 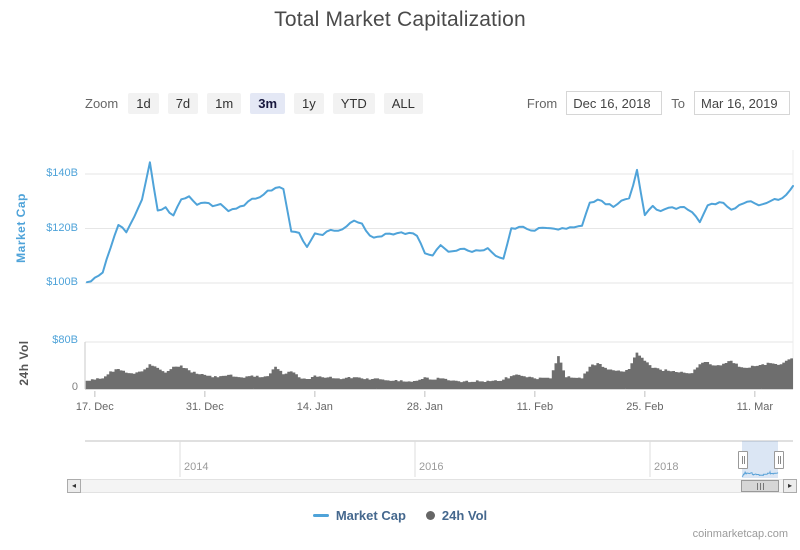 I want to click on navigator-selected-range, so click(x=760, y=459).